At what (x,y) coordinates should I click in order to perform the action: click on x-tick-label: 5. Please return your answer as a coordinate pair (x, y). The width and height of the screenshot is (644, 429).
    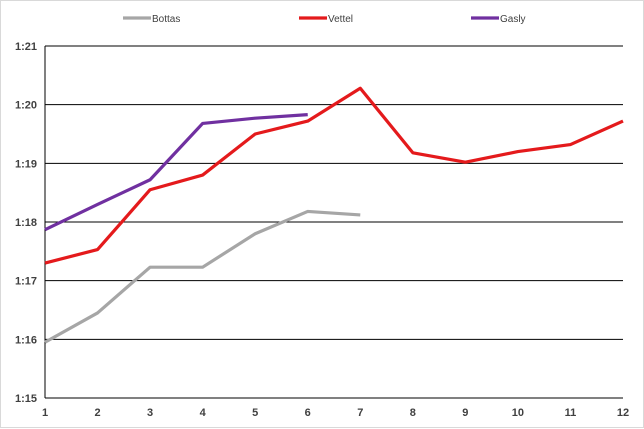
    Looking at the image, I should click on (255, 413).